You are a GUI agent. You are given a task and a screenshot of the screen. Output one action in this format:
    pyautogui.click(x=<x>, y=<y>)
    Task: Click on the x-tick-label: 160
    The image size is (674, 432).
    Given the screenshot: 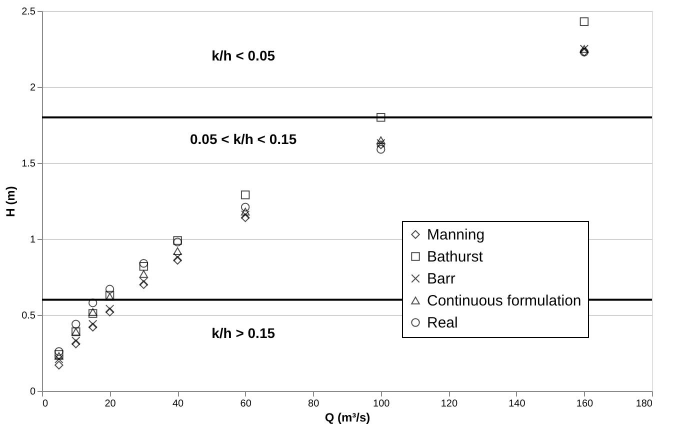 What is the action you would take?
    pyautogui.click(x=585, y=404)
    